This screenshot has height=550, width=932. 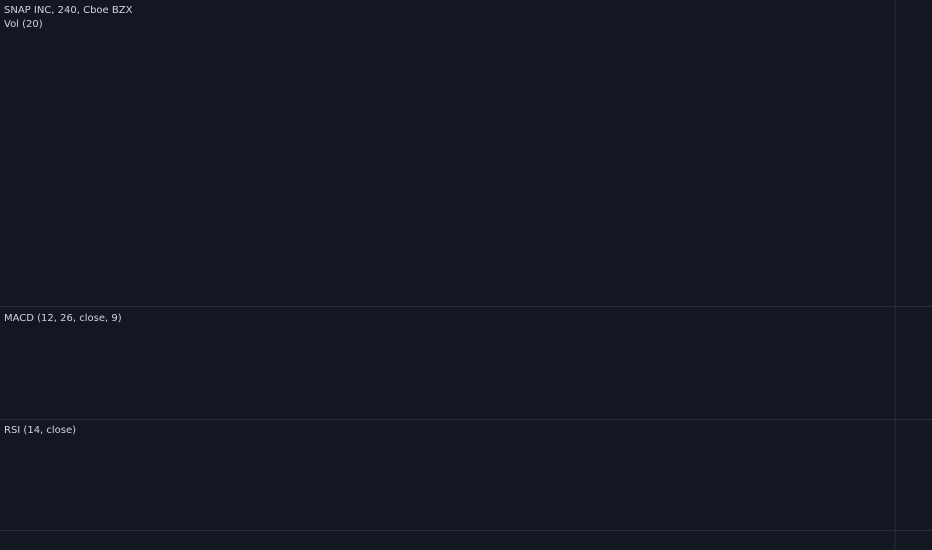 I want to click on rsi-title: RSI (14, close), so click(x=40, y=430).